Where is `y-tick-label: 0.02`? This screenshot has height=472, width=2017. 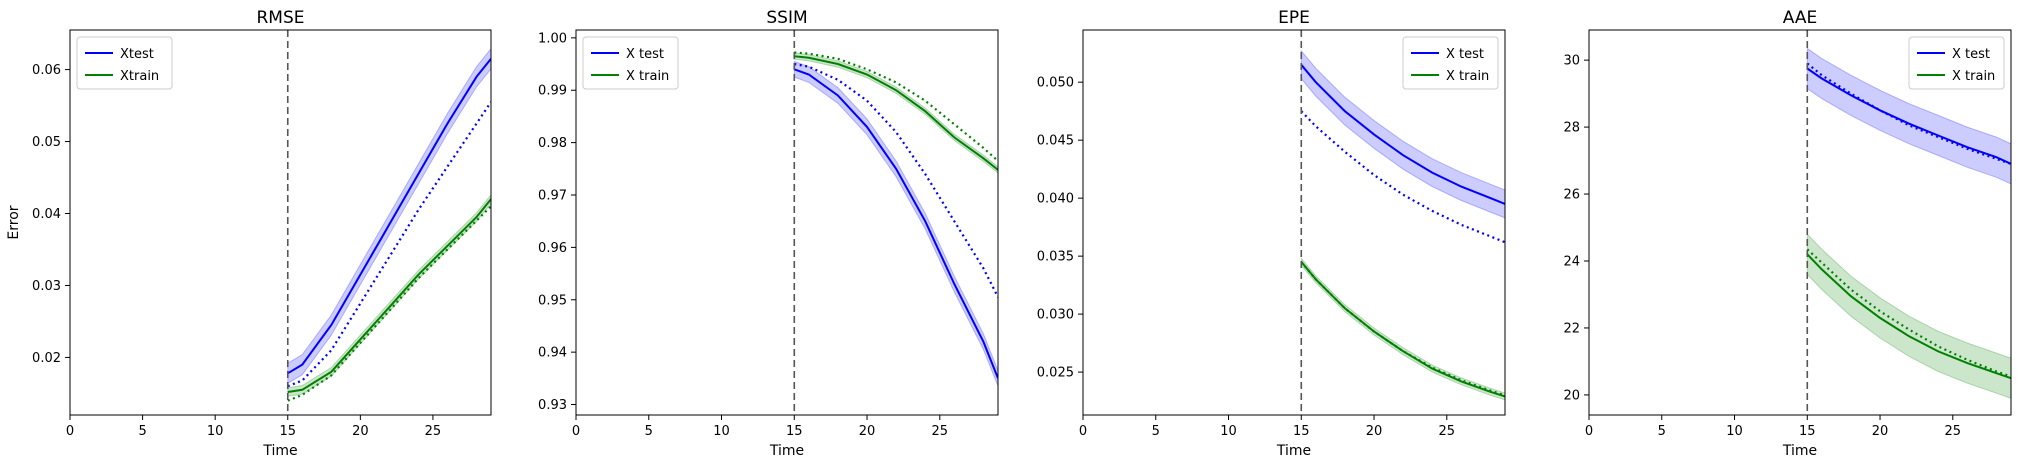
y-tick-label: 0.02 is located at coordinates (46, 358).